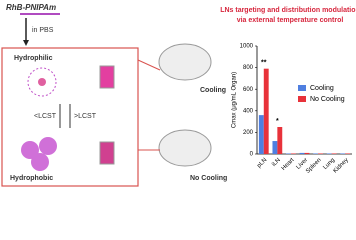 The width and height of the screenshot is (356, 240). What do you see at coordinates (149, 65) in the screenshot?
I see `connector` at bounding box center [149, 65].